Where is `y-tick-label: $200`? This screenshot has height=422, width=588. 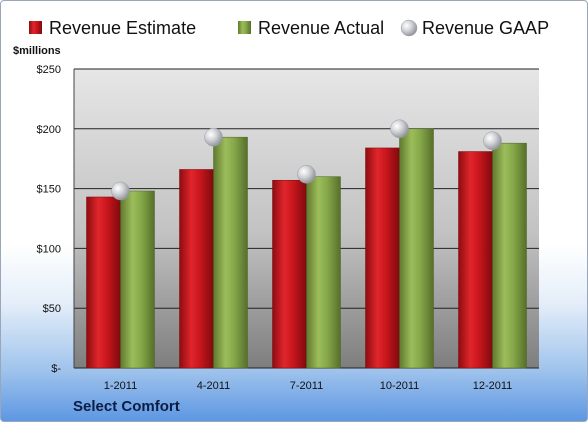 y-tick-label: $200 is located at coordinates (49, 130).